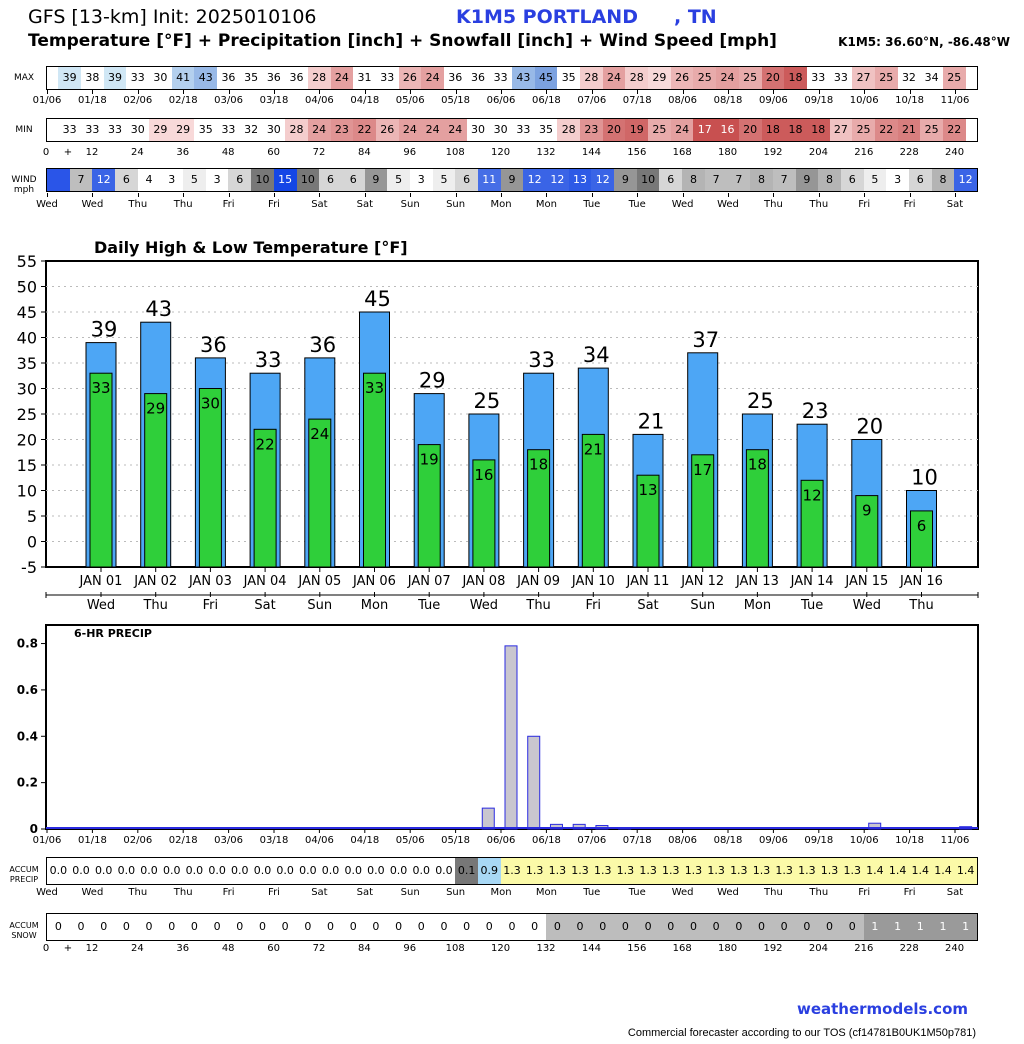 The image size is (1024, 1044). I want to click on date-tick-label: 05/06, so click(410, 100).